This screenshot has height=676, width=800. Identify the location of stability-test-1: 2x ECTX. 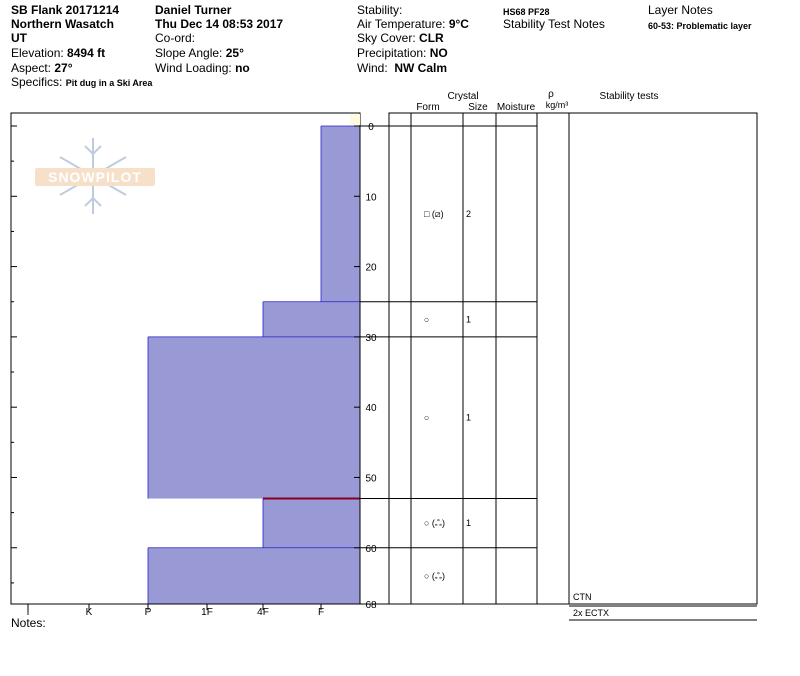
(591, 613).